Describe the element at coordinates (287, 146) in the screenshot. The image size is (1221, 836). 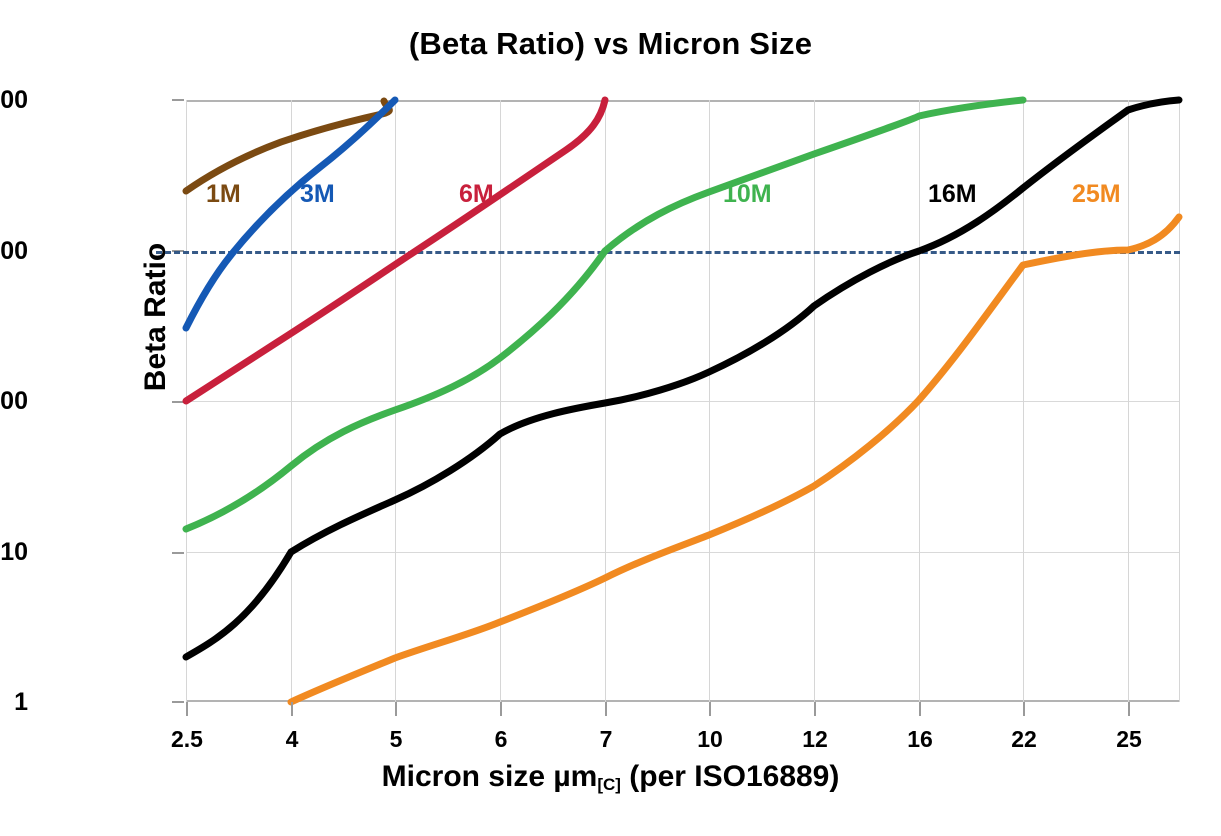
I see `series-path-1M` at that location.